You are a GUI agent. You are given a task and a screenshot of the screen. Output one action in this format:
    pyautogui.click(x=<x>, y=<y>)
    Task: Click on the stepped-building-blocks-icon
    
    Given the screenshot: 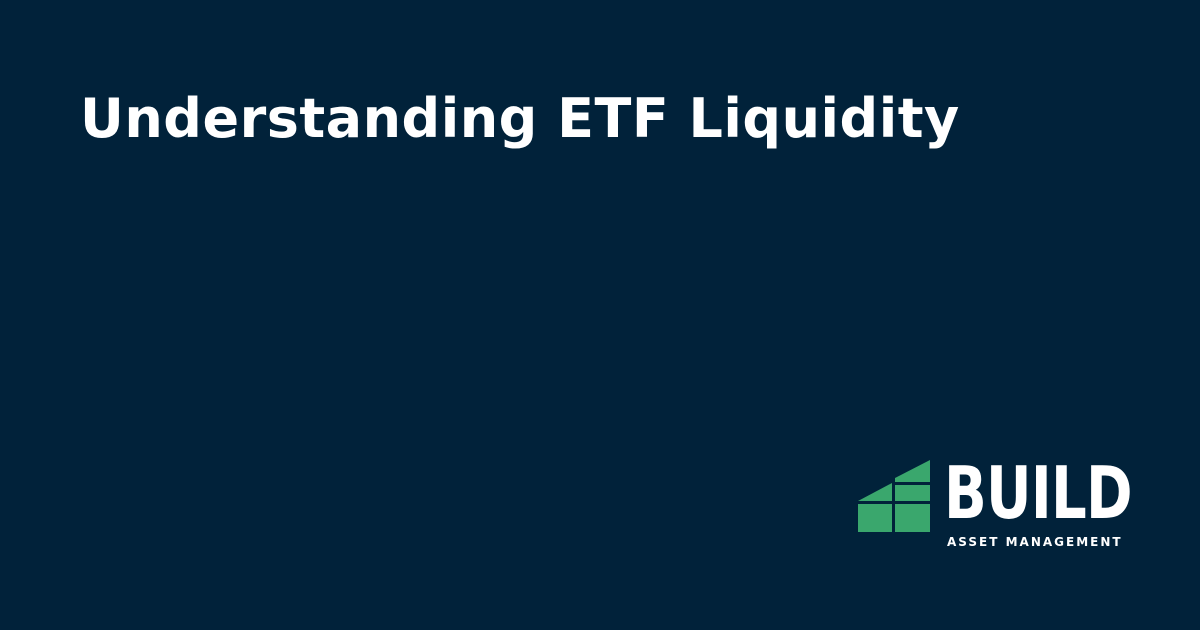 What is the action you would take?
    pyautogui.click(x=894, y=496)
    